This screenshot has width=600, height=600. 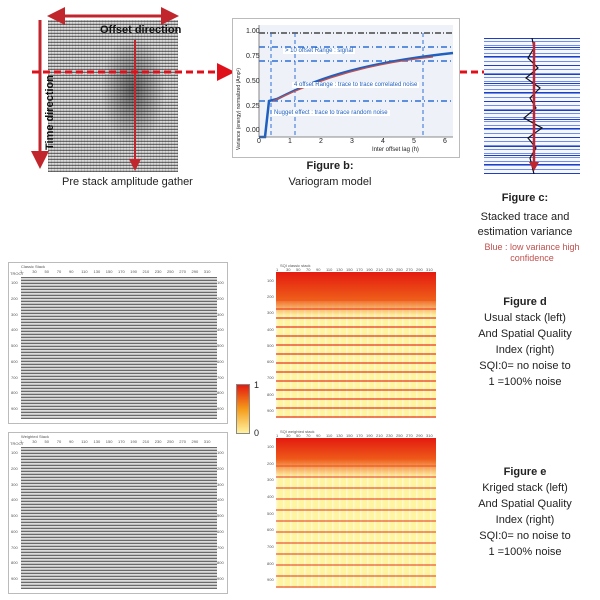 What do you see at coordinates (319, 51) in the screenshot?
I see `annotation-signal: > 10 offset Range : signal` at bounding box center [319, 51].